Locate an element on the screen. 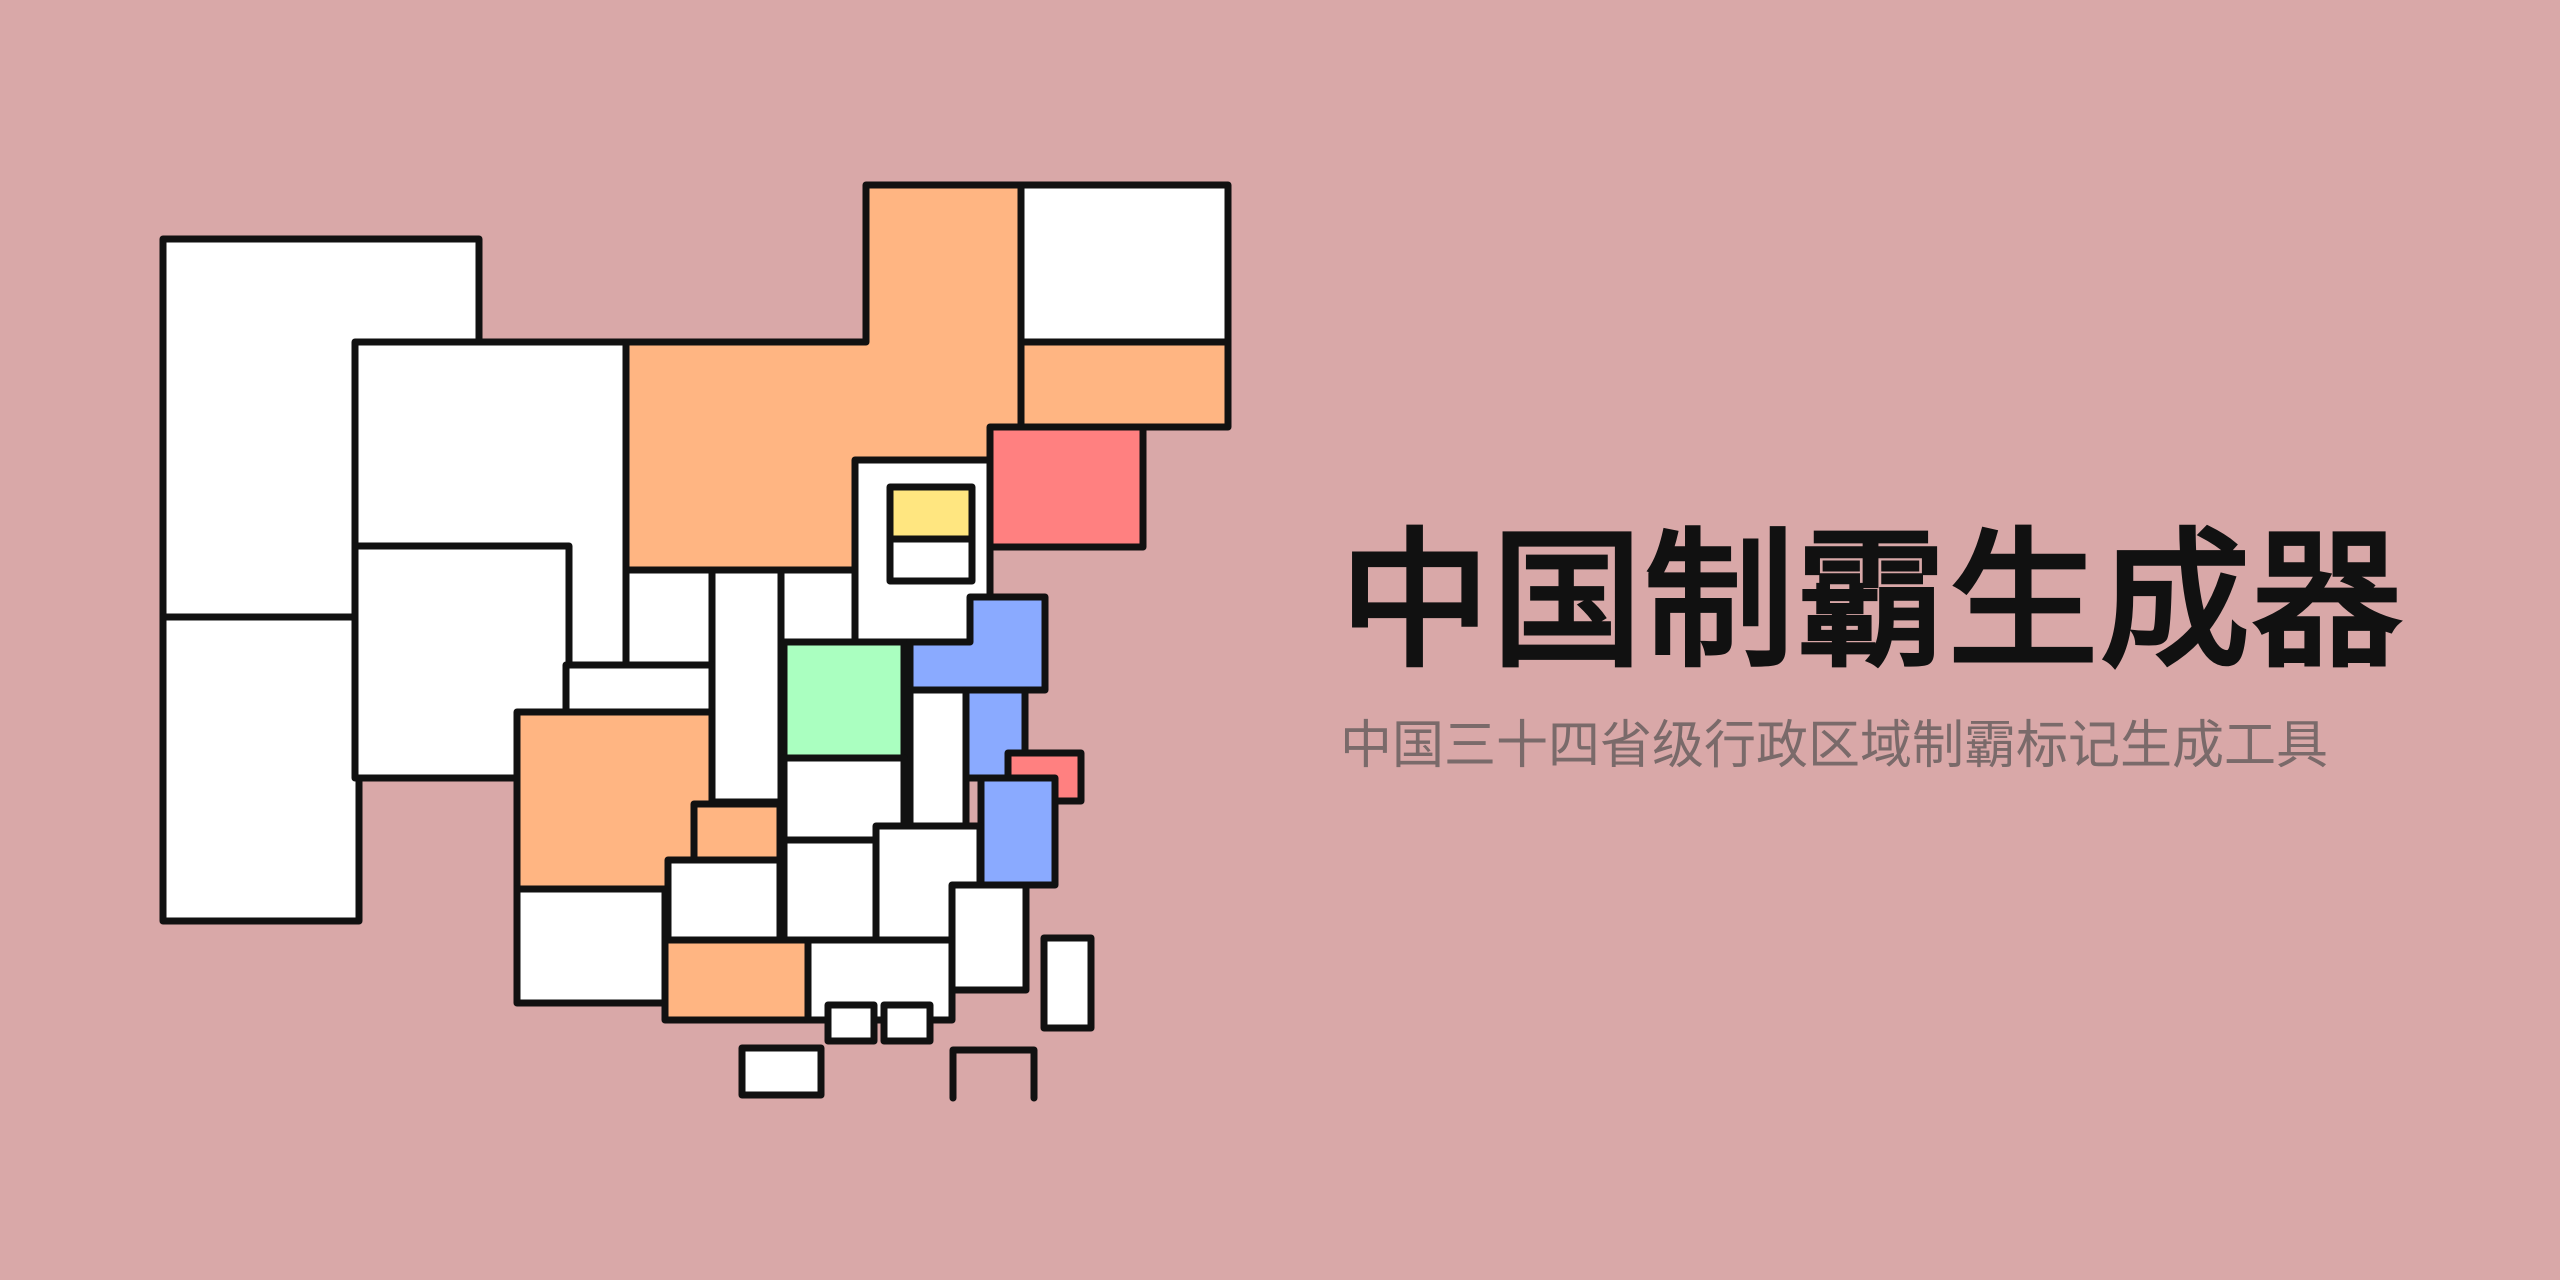 The height and width of the screenshot is (1280, 2560). island-outline is located at coordinates (993, 1074).